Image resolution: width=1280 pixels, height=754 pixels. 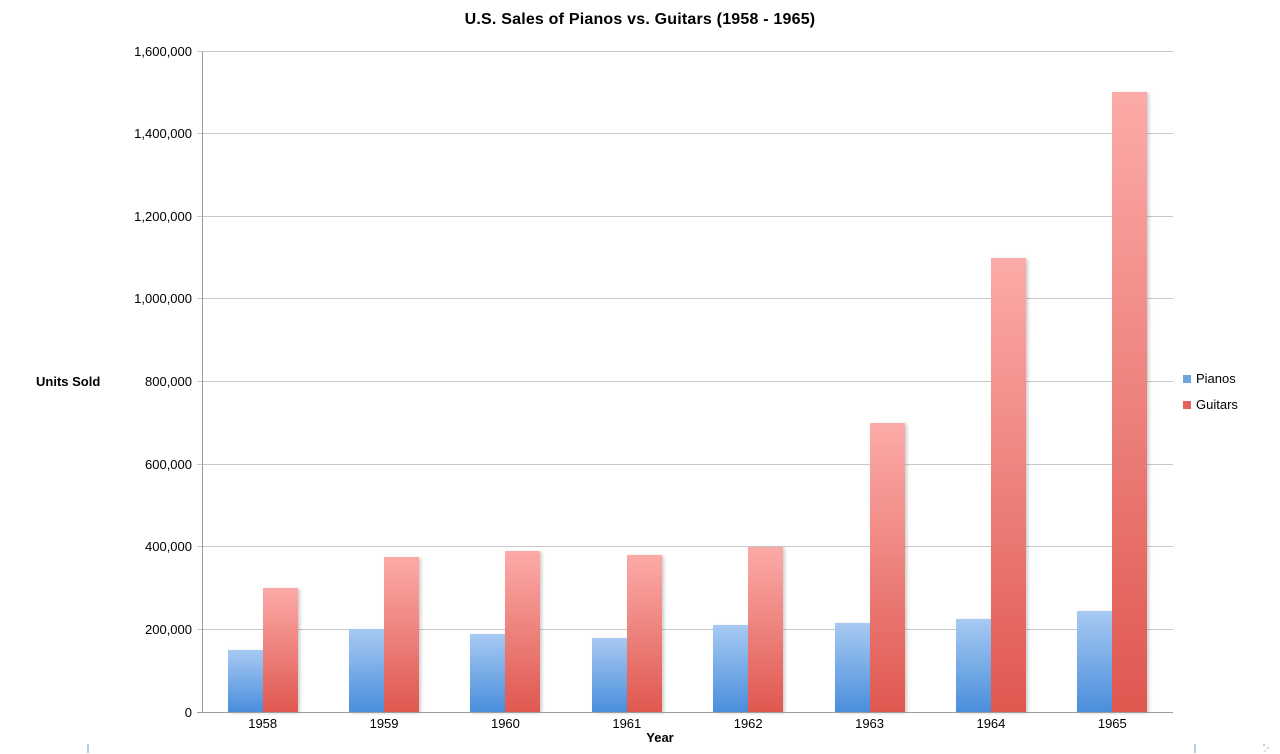 I want to click on bottom-edge-artifact-right, so click(x=1195, y=748).